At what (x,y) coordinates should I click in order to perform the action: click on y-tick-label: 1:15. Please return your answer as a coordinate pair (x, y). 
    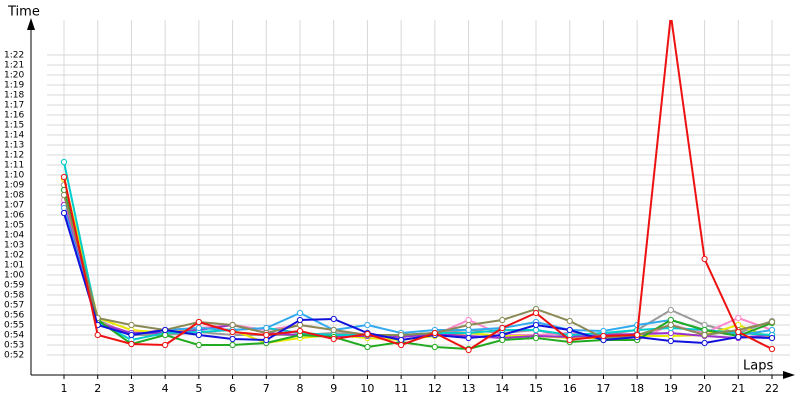
    Looking at the image, I should click on (14, 126).